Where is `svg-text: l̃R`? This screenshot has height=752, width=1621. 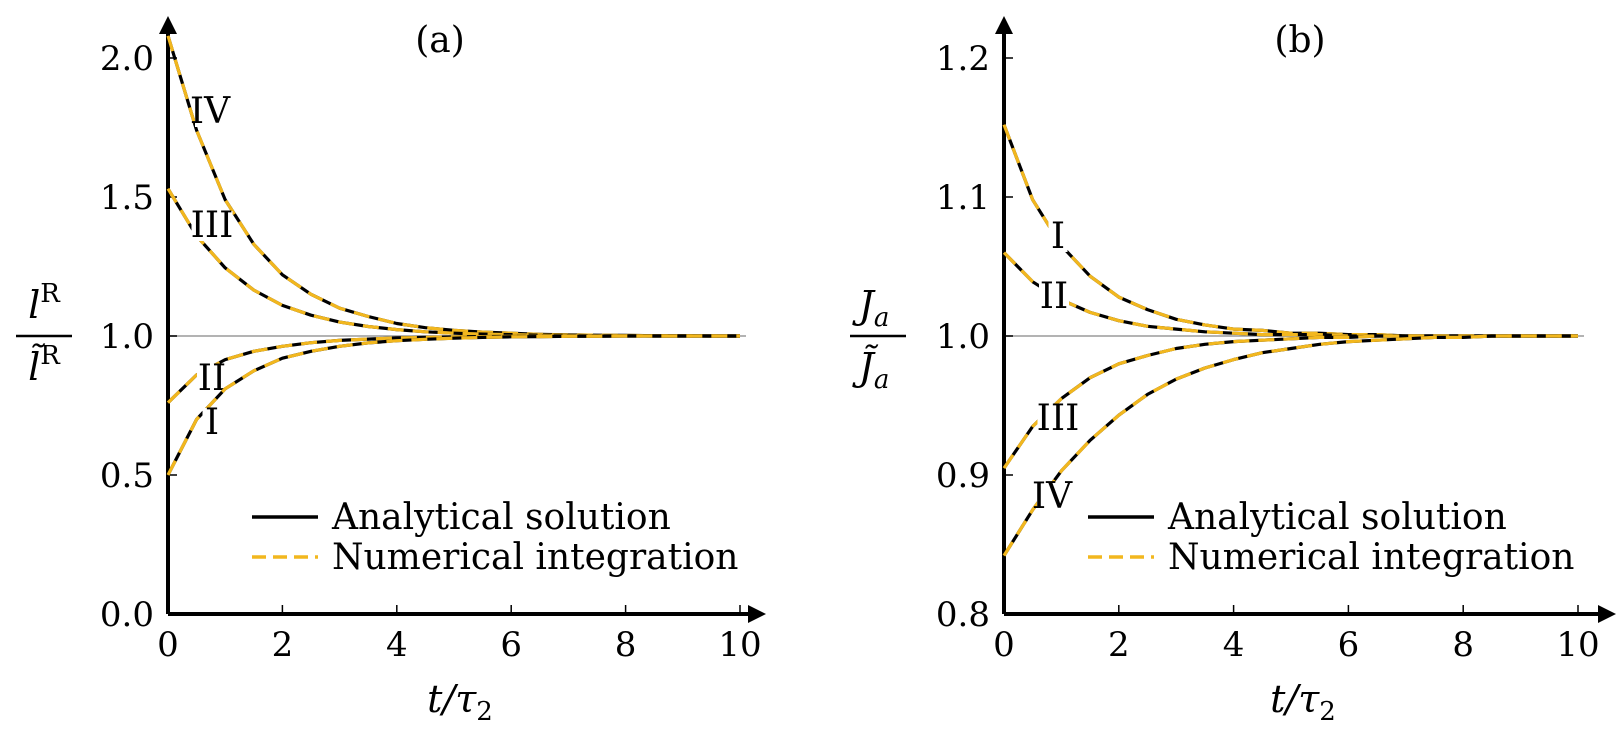
svg-text: l̃R is located at coordinates (44, 365).